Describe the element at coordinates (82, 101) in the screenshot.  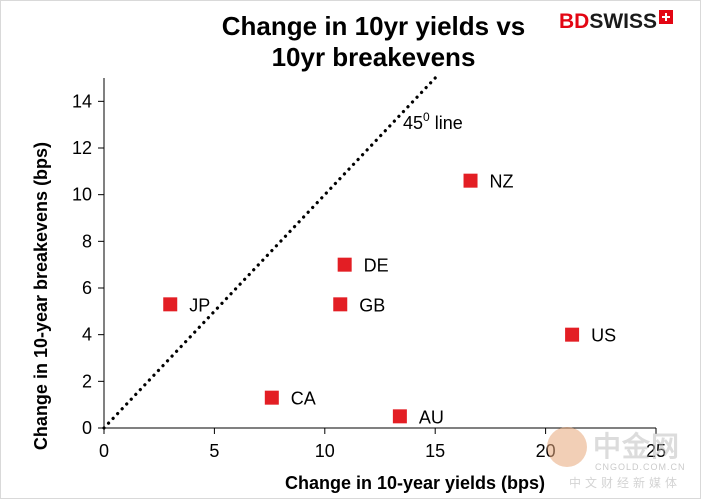
I see `y-tick-label: 14` at that location.